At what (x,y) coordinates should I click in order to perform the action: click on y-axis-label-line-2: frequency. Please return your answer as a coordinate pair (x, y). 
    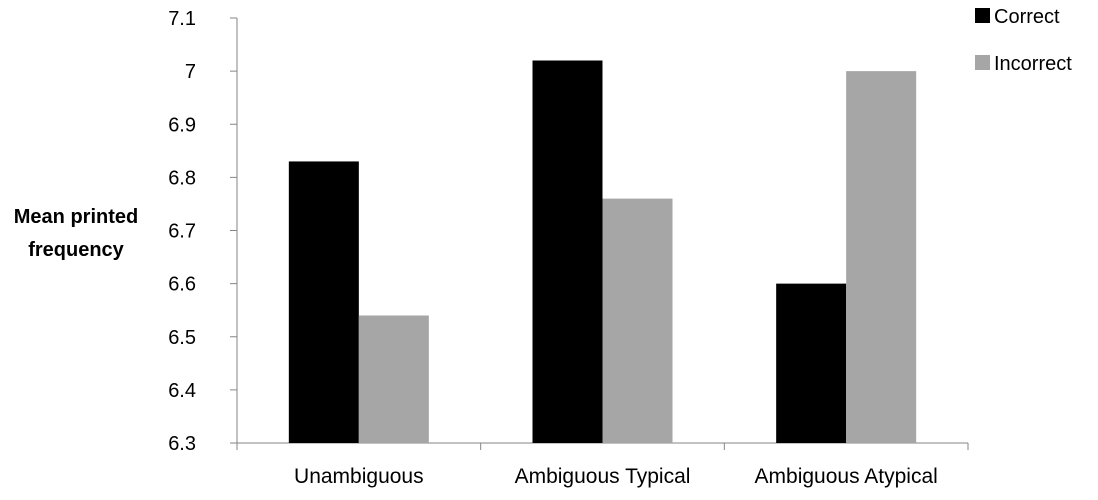
    Looking at the image, I should click on (76, 250).